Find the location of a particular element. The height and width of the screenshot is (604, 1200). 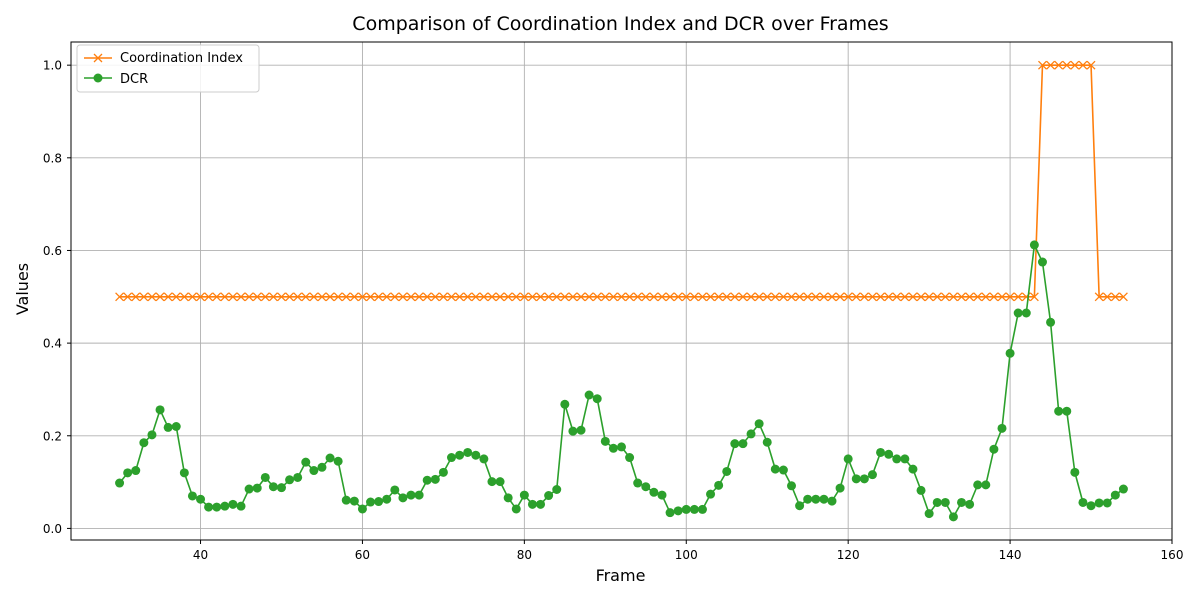

y-tick-label: 0.0 is located at coordinates (52, 529).